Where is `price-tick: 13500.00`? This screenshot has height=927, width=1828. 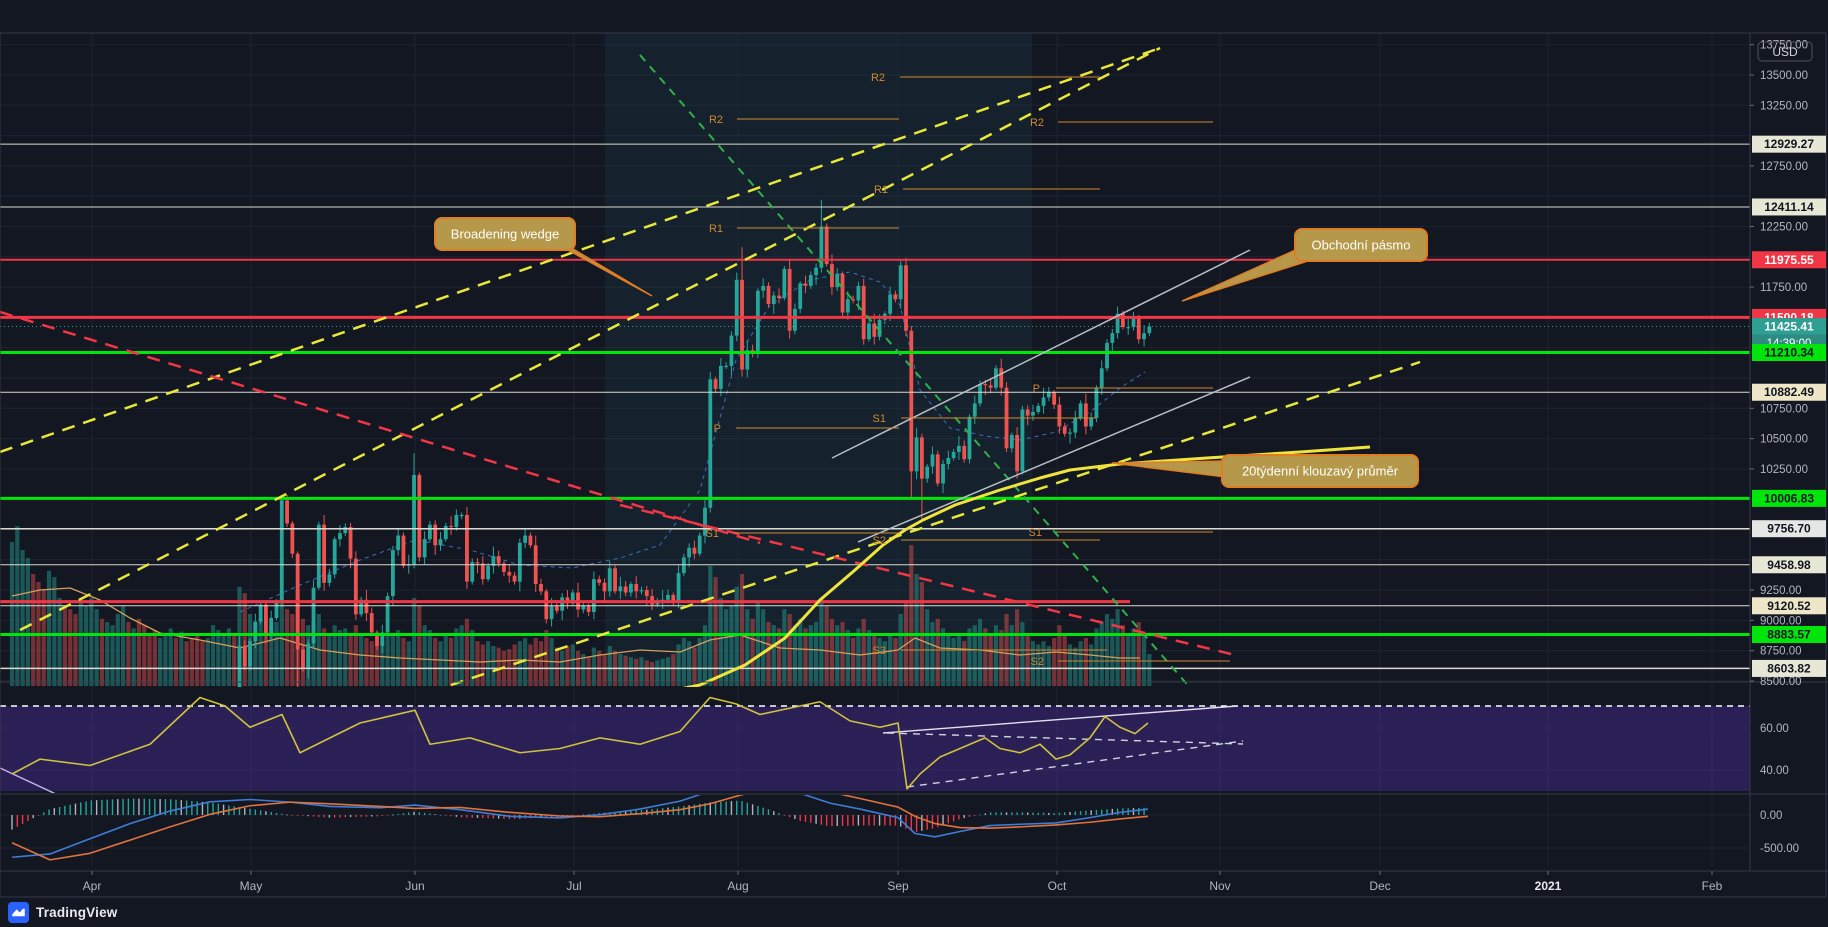 price-tick: 13500.00 is located at coordinates (1784, 76).